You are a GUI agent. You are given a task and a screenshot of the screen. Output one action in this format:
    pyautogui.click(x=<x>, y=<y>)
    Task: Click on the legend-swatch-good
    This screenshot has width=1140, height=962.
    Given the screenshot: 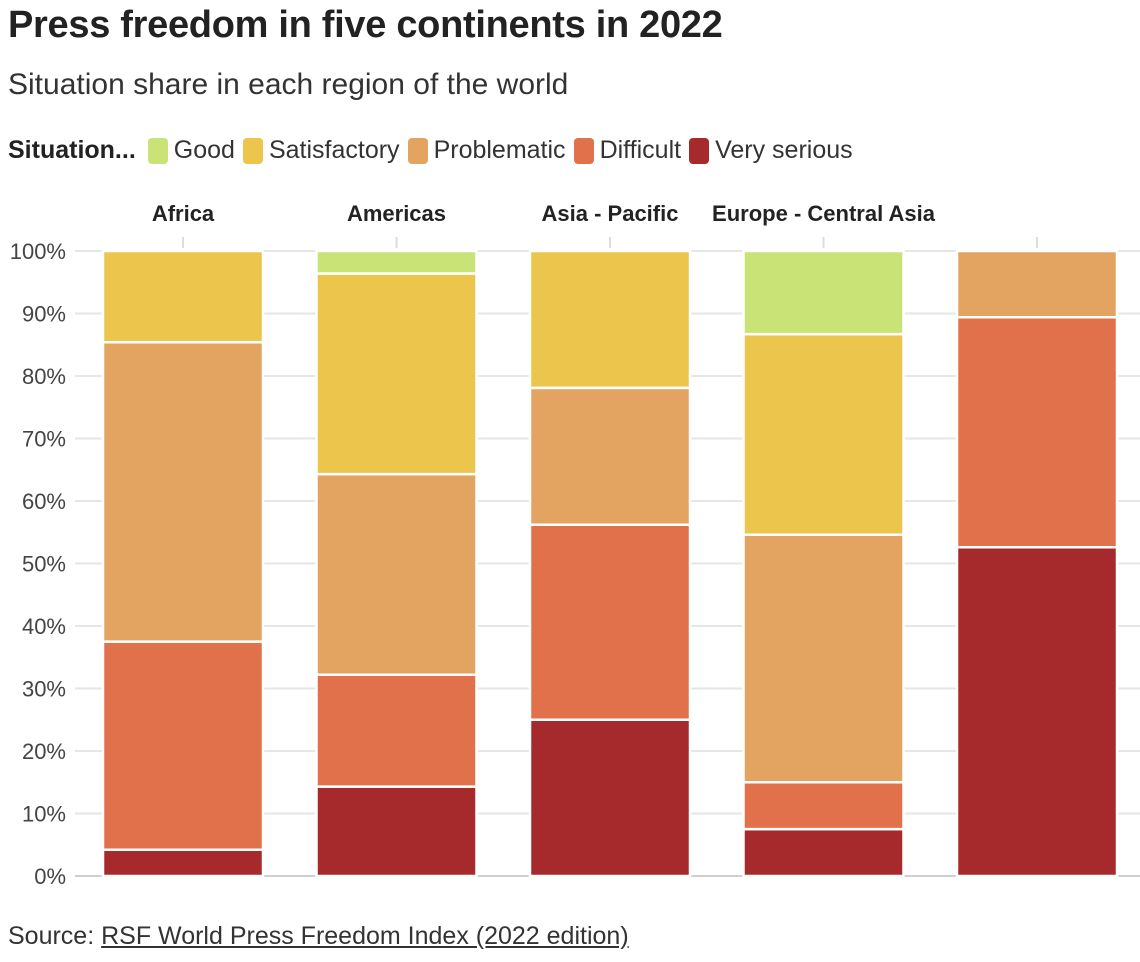 What is the action you would take?
    pyautogui.click(x=157, y=150)
    